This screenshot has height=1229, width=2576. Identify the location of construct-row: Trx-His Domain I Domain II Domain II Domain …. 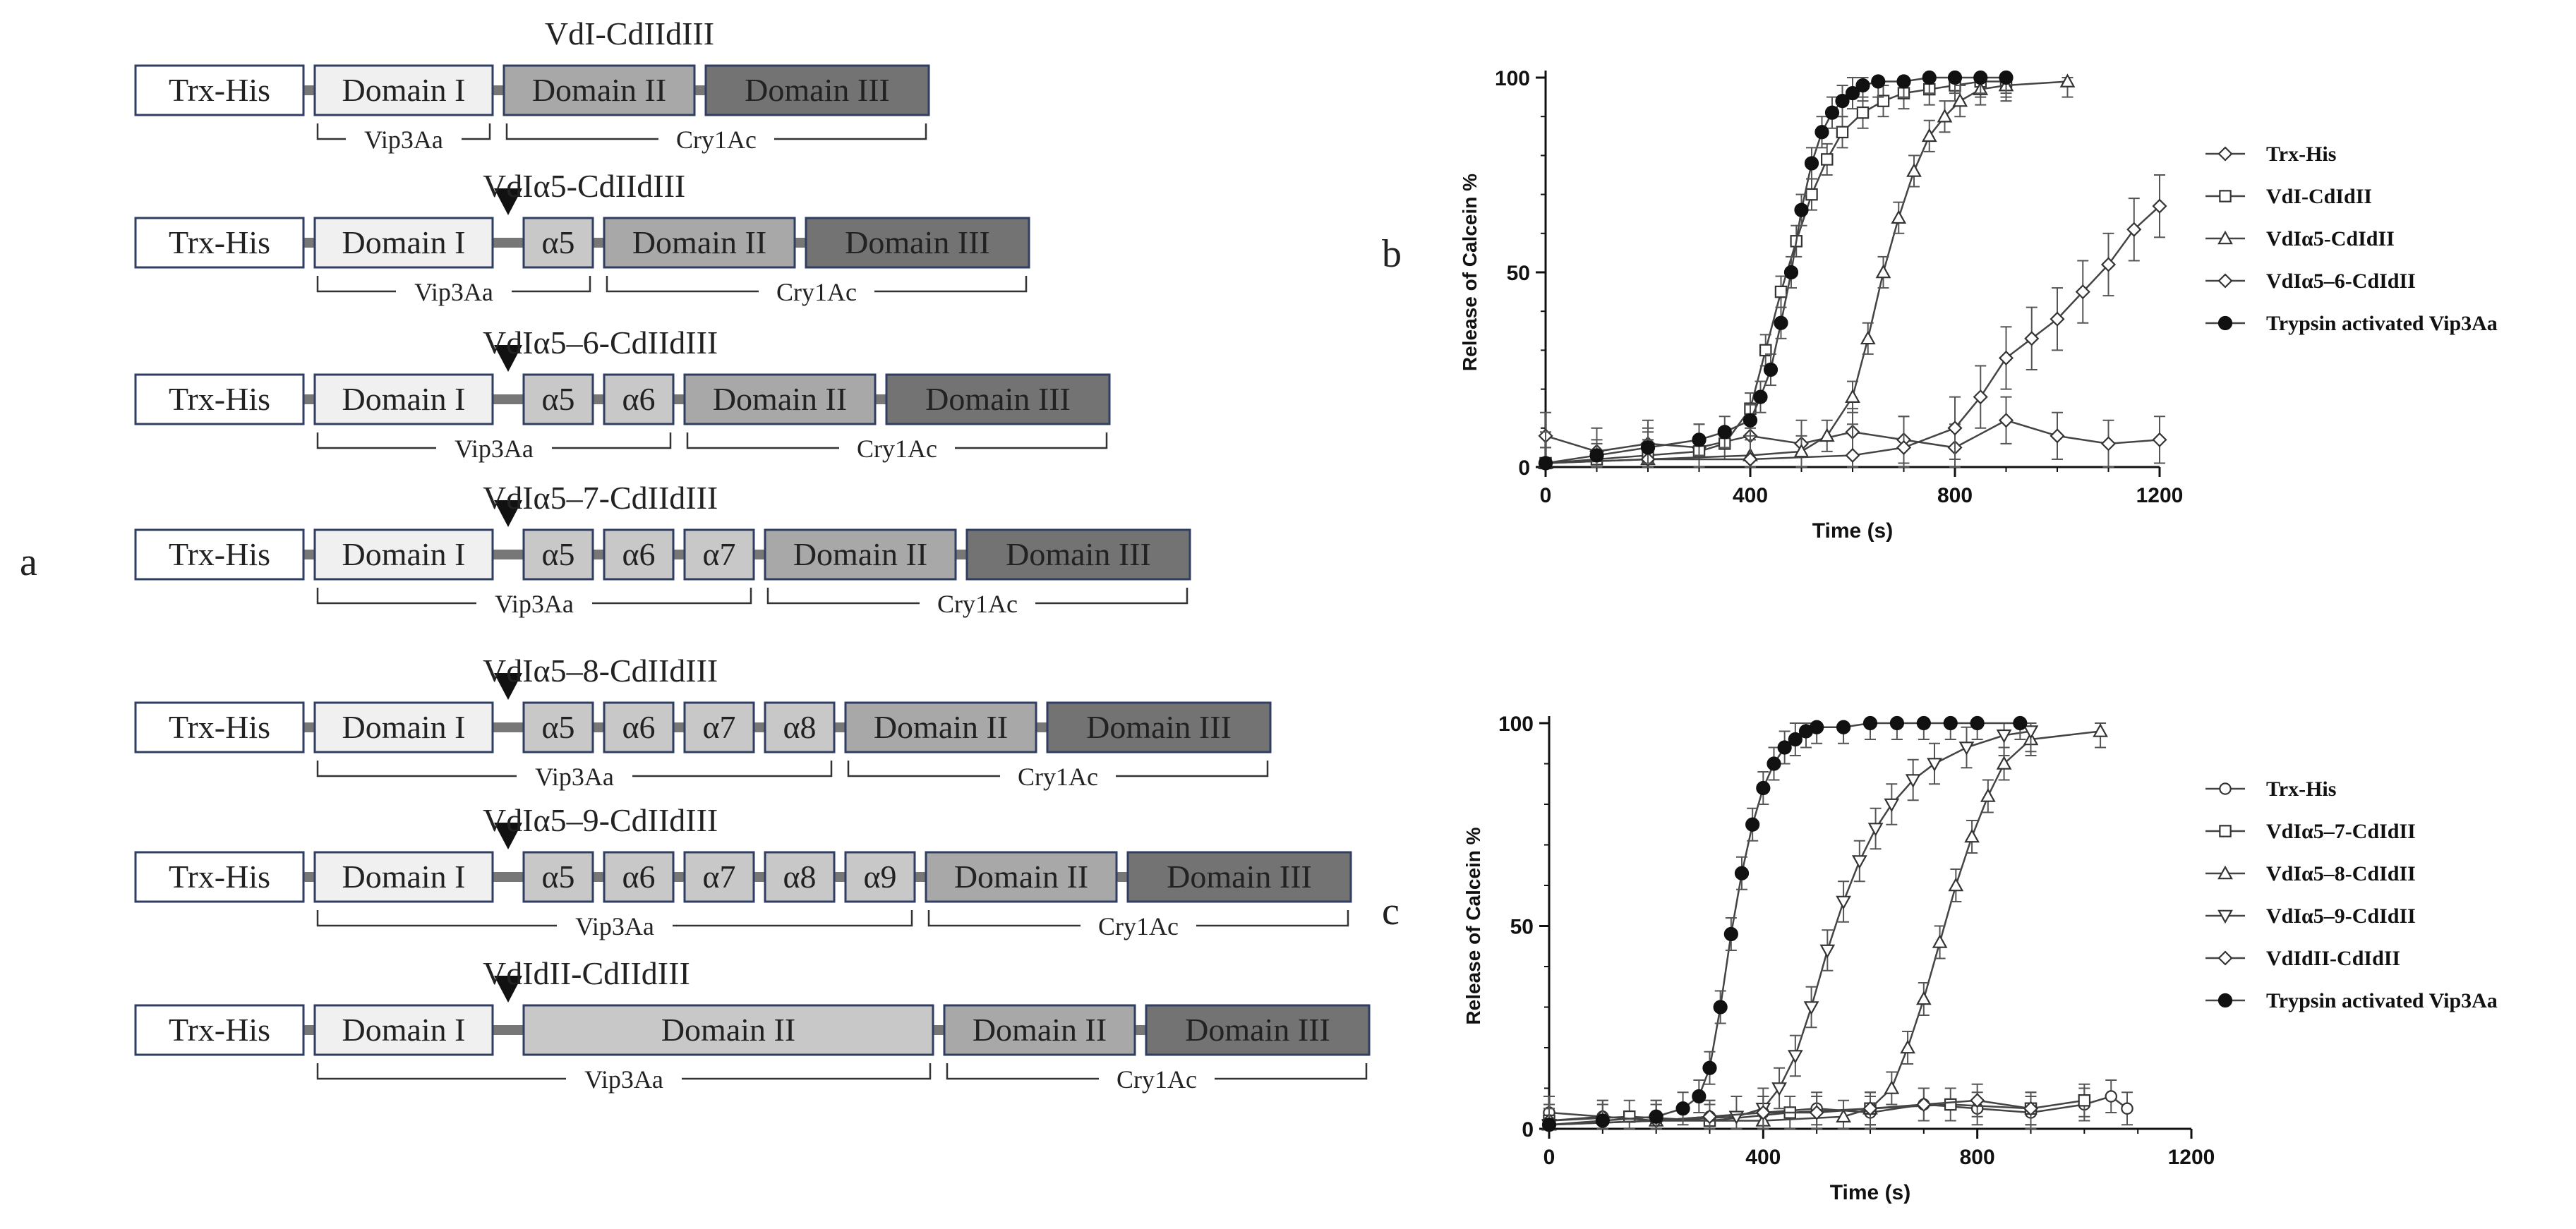
(752, 1024).